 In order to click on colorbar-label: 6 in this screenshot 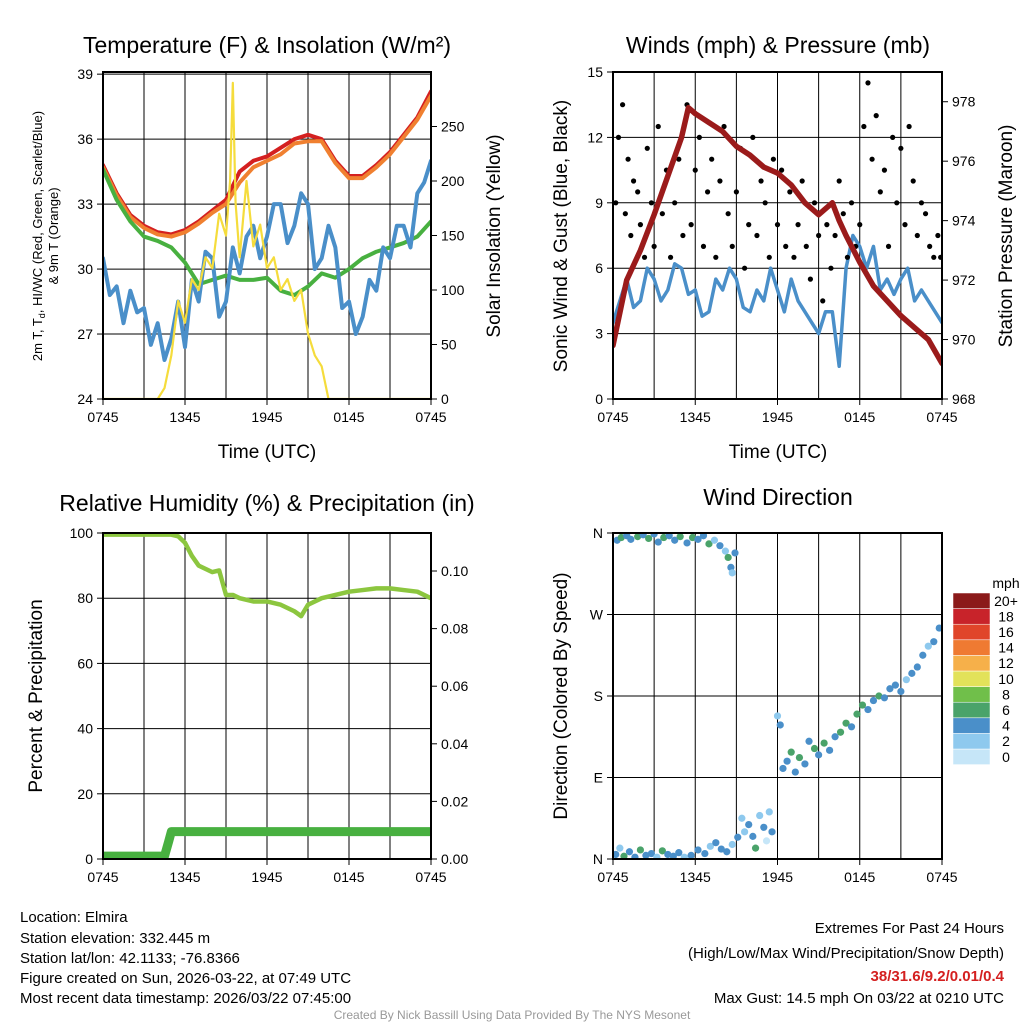, I will do `click(1006, 710)`.